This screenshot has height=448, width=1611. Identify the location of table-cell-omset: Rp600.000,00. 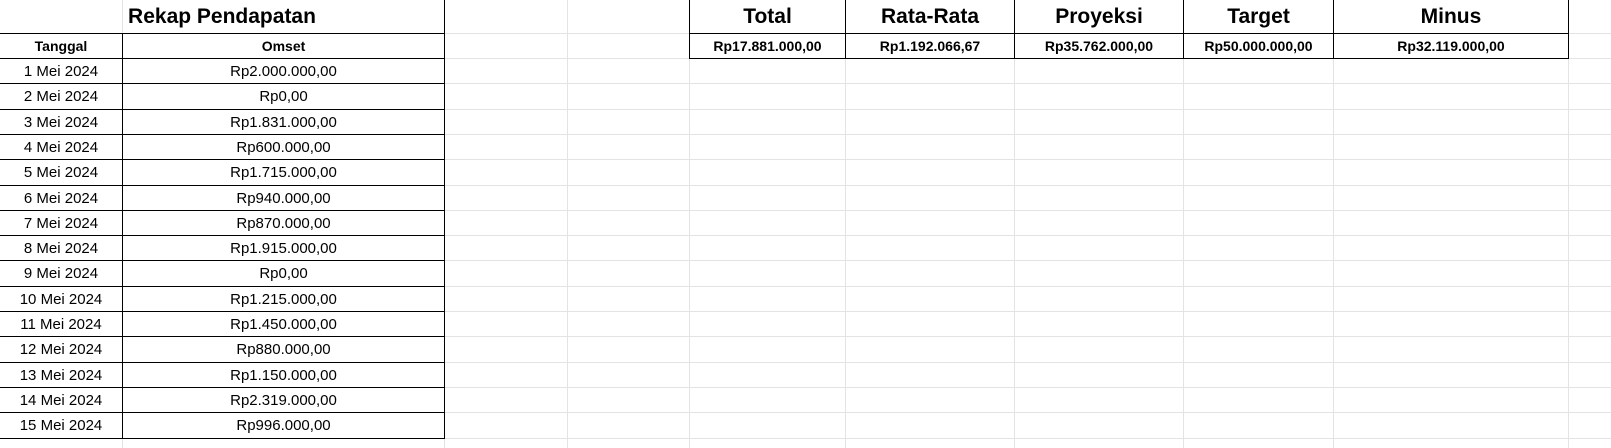
(283, 147).